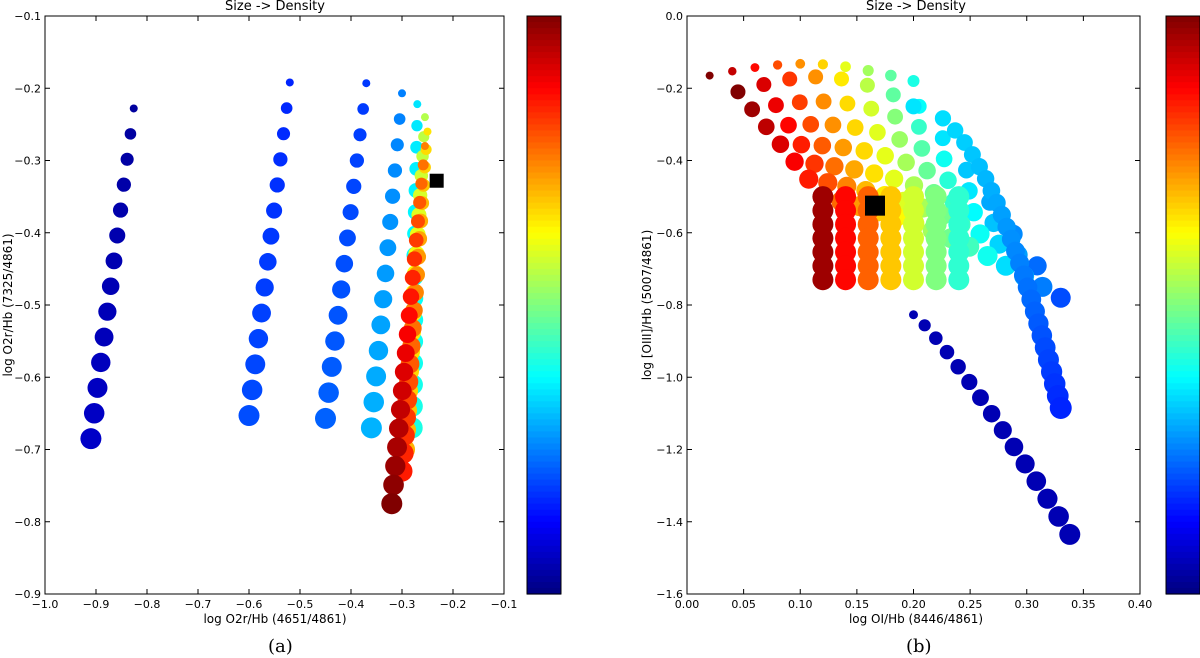 This screenshot has width=1200, height=658. What do you see at coordinates (669, 594) in the screenshot?
I see `panel-b-y-tick-label: −1.6` at bounding box center [669, 594].